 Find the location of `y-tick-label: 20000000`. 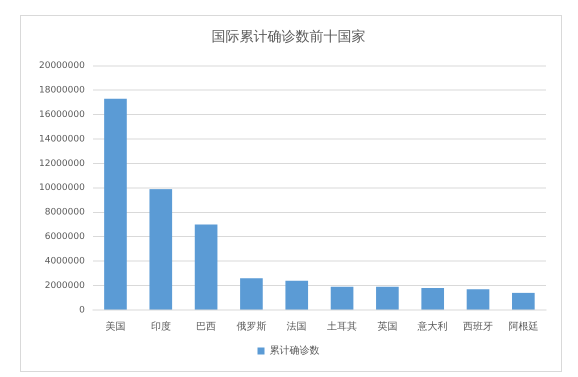

y-tick-label: 20000000 is located at coordinates (62, 66).